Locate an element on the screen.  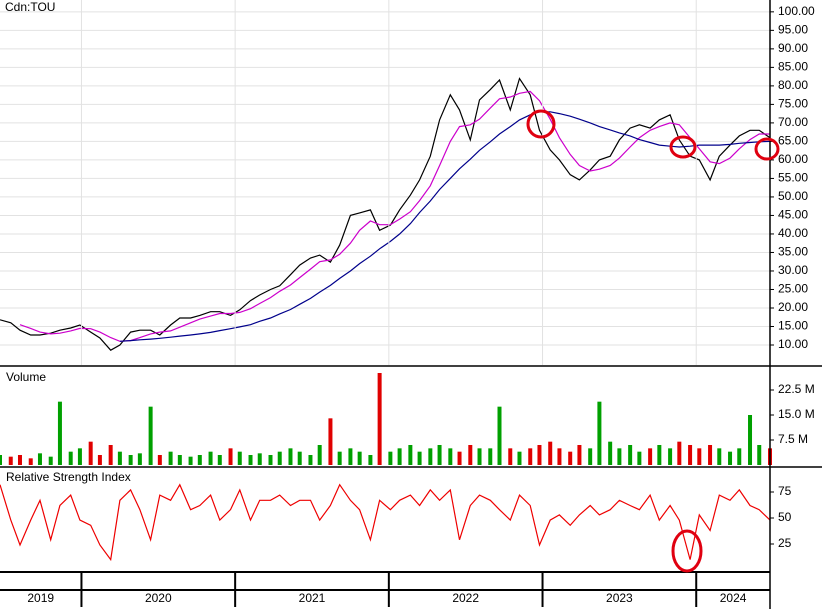
y-tick-label: 35.00 is located at coordinates (793, 252).